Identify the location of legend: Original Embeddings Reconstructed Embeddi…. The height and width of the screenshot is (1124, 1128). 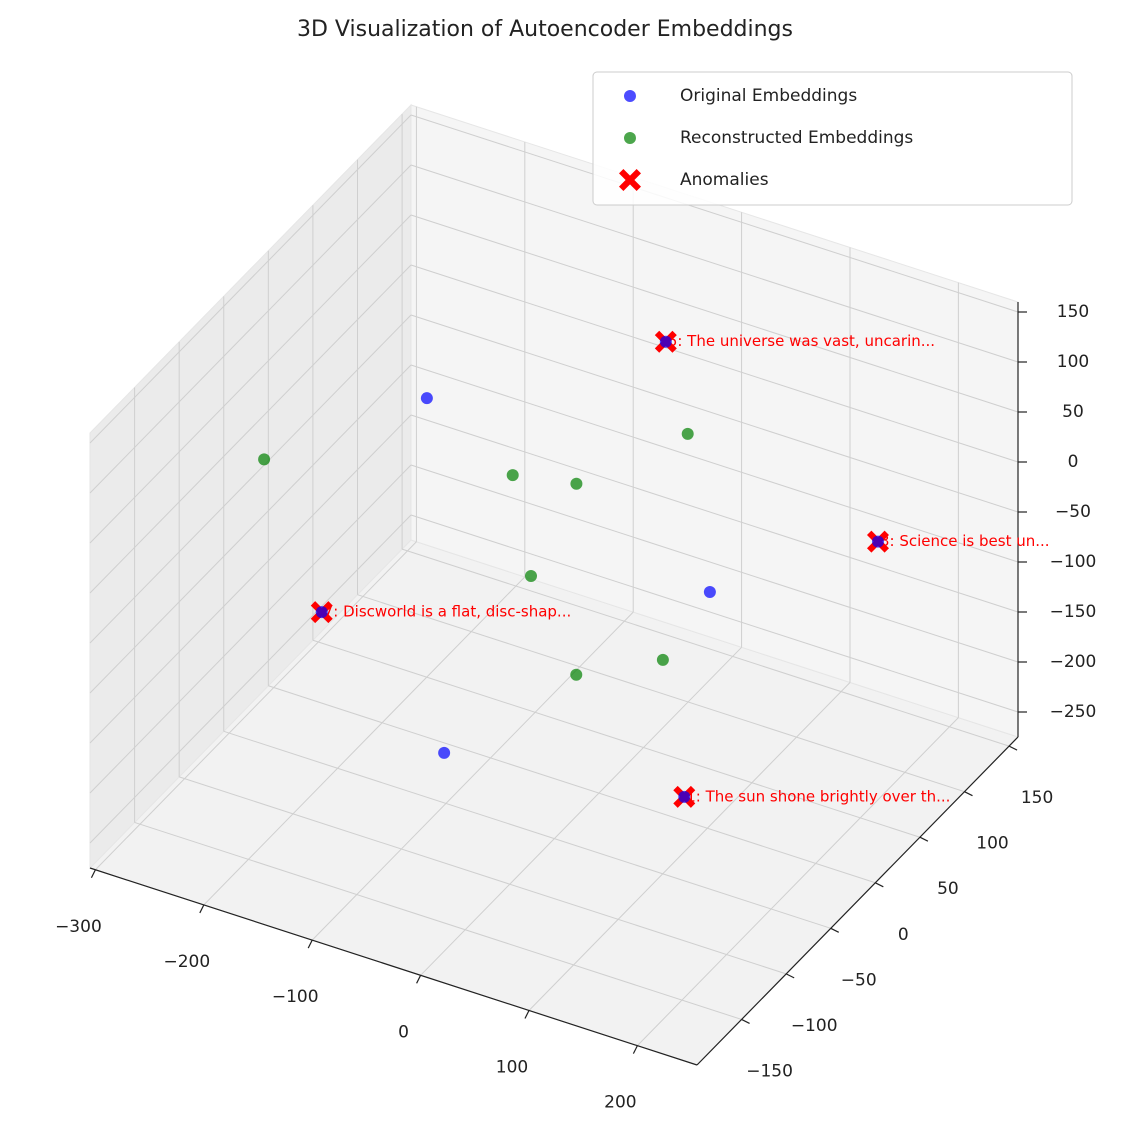
(832, 138).